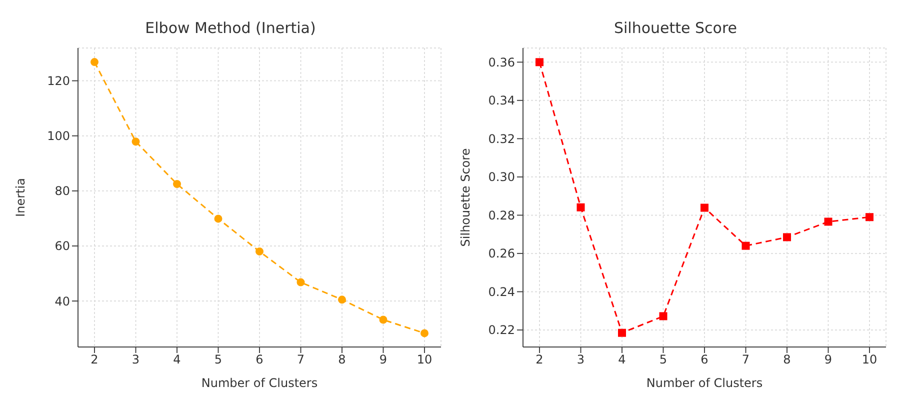 The width and height of the screenshot is (909, 400). Describe the element at coordinates (465, 197) in the screenshot. I see `y-axis-title: Silhouette Score` at that location.